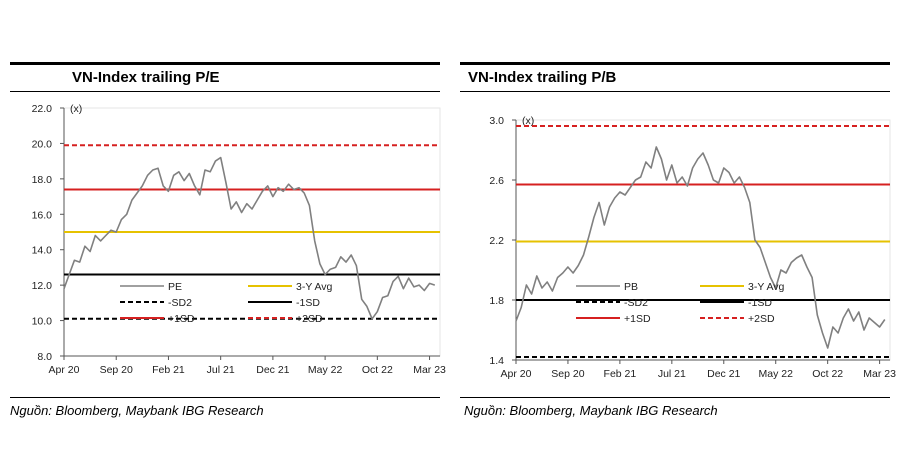  I want to click on pe-x-tick-label: Apr 20, so click(64, 370).